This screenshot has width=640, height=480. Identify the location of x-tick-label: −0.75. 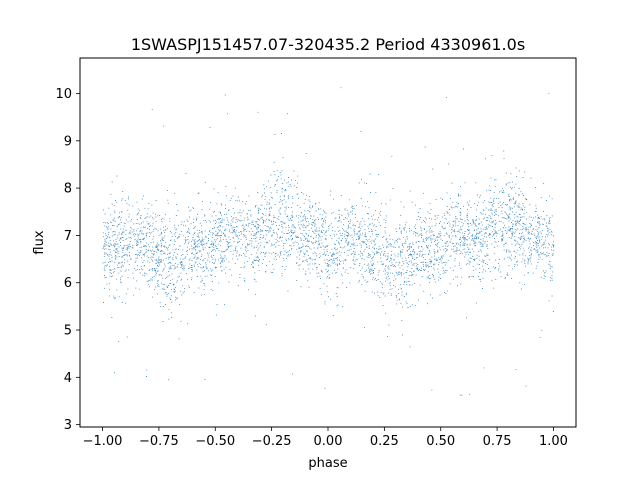
(159, 441).